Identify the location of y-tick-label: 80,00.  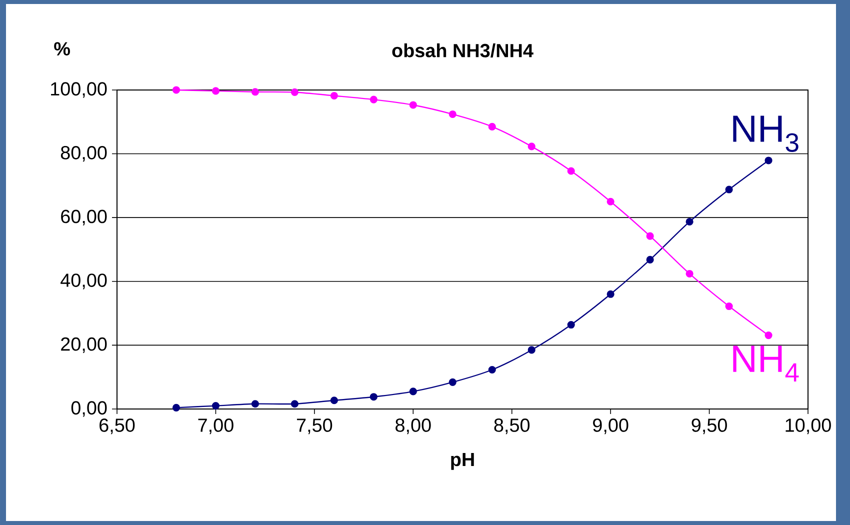
(83, 154).